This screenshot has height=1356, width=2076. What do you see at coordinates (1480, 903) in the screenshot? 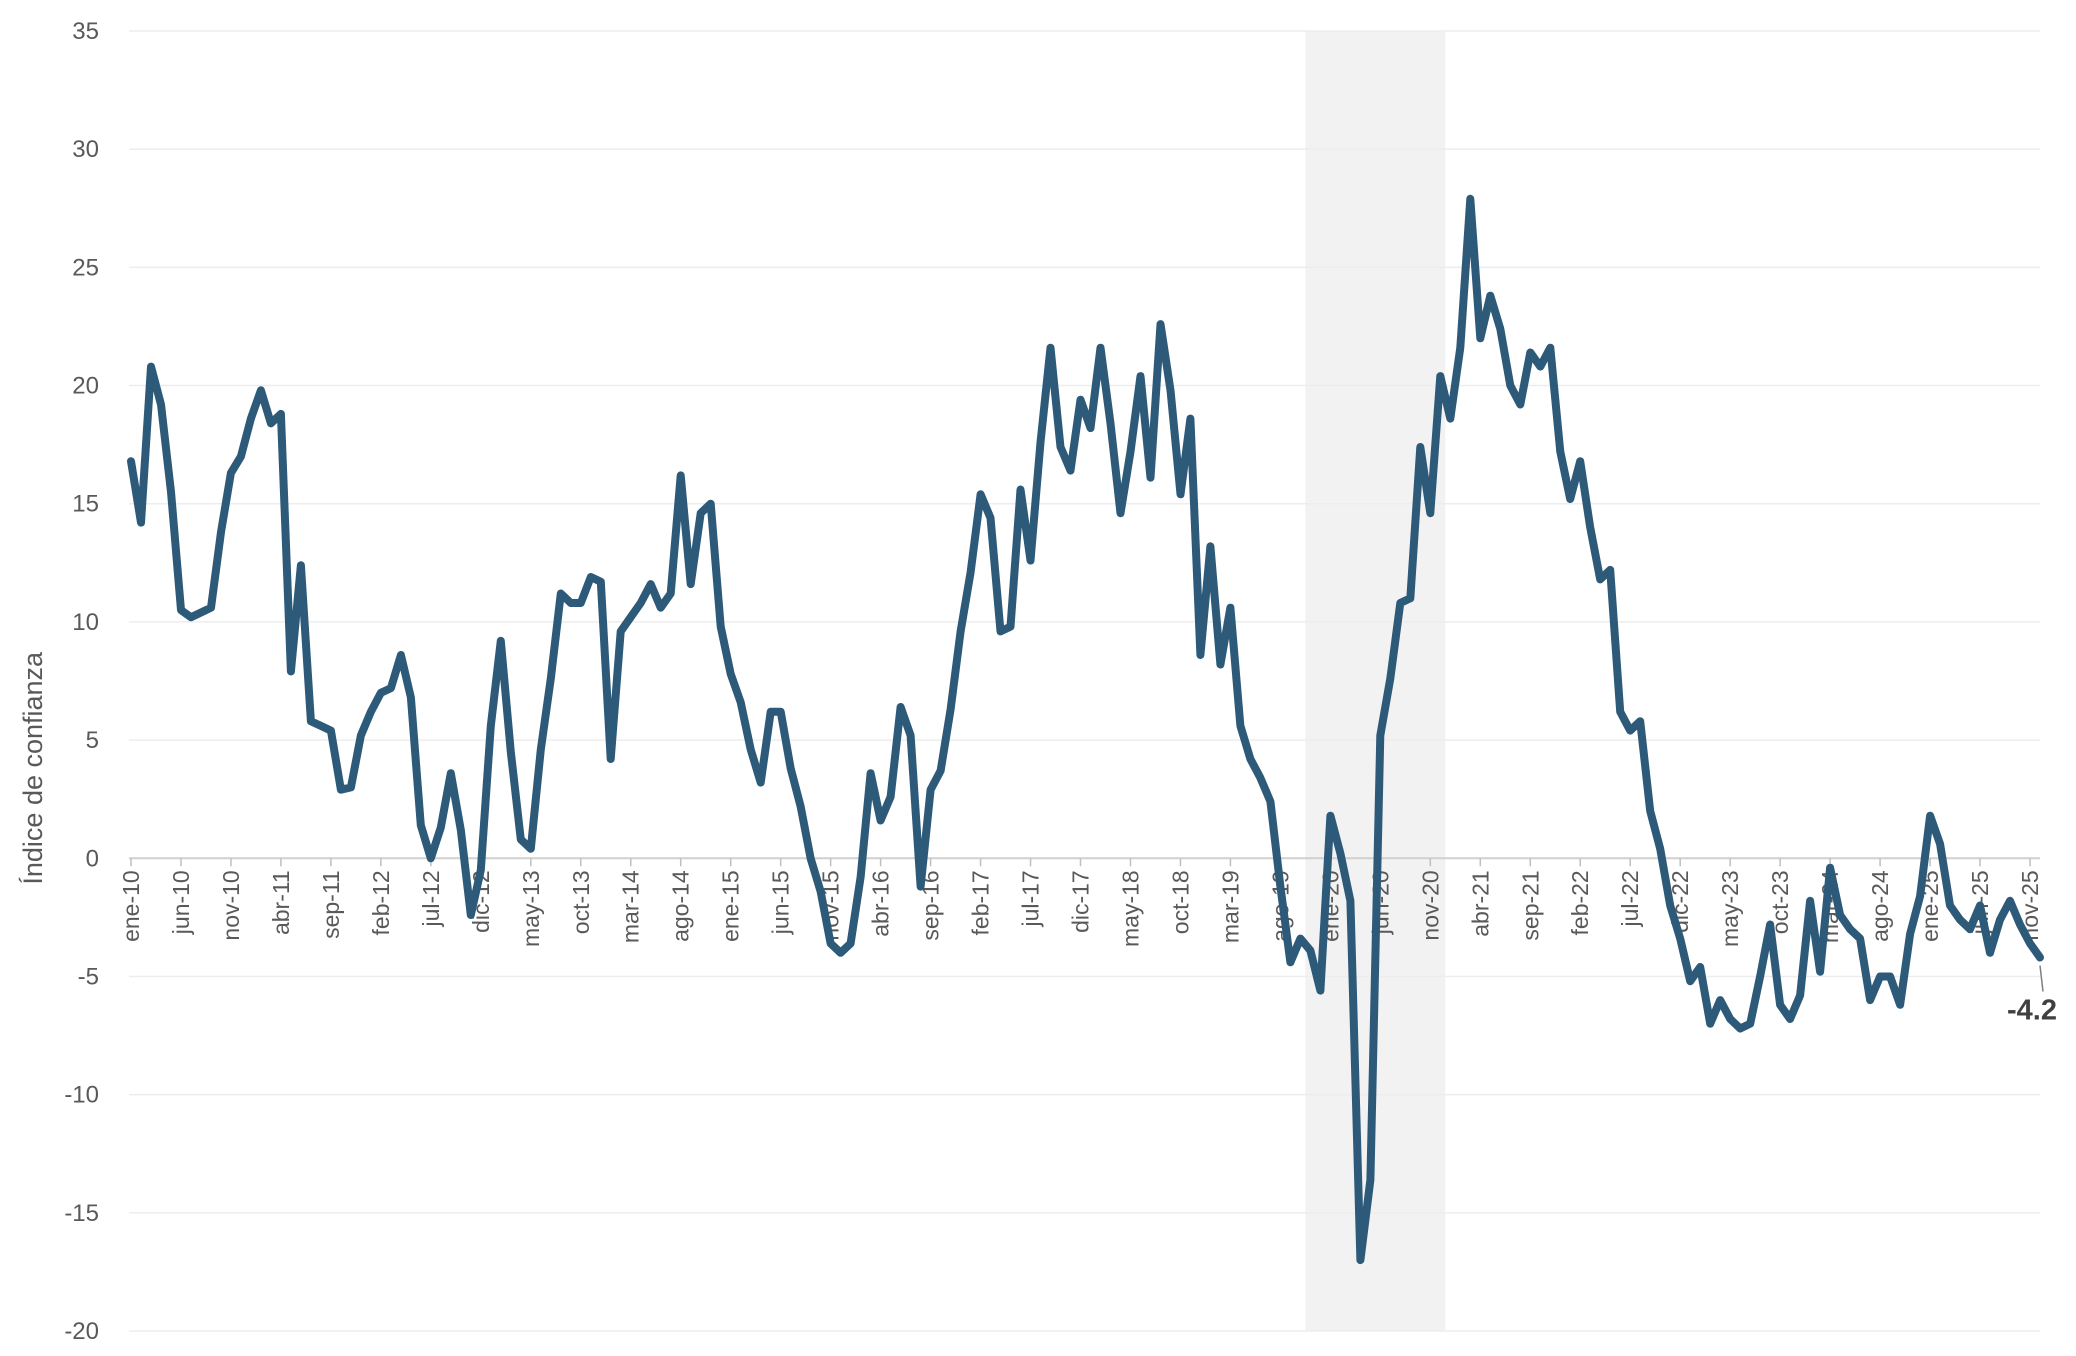
I see `x-tick-label: abr-21` at bounding box center [1480, 903].